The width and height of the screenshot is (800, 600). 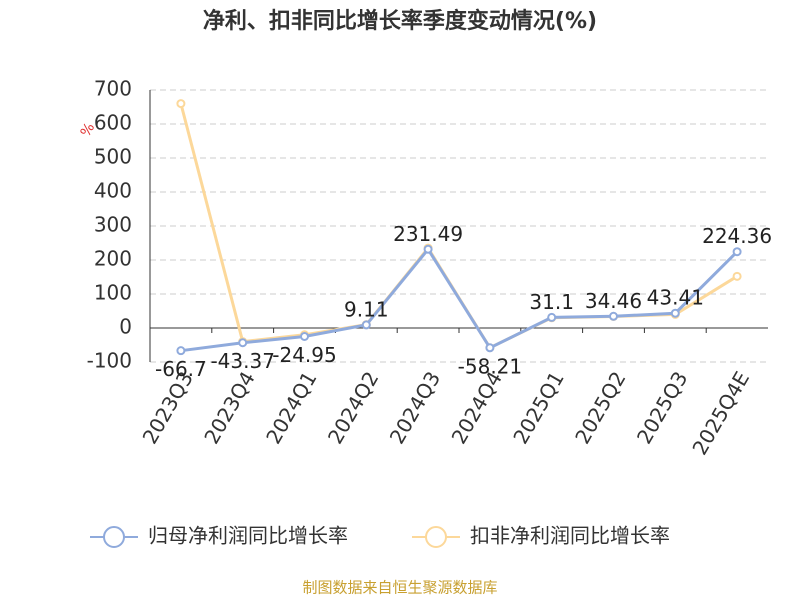 What do you see at coordinates (113, 89) in the screenshot?
I see `y-tick-label: 700` at bounding box center [113, 89].